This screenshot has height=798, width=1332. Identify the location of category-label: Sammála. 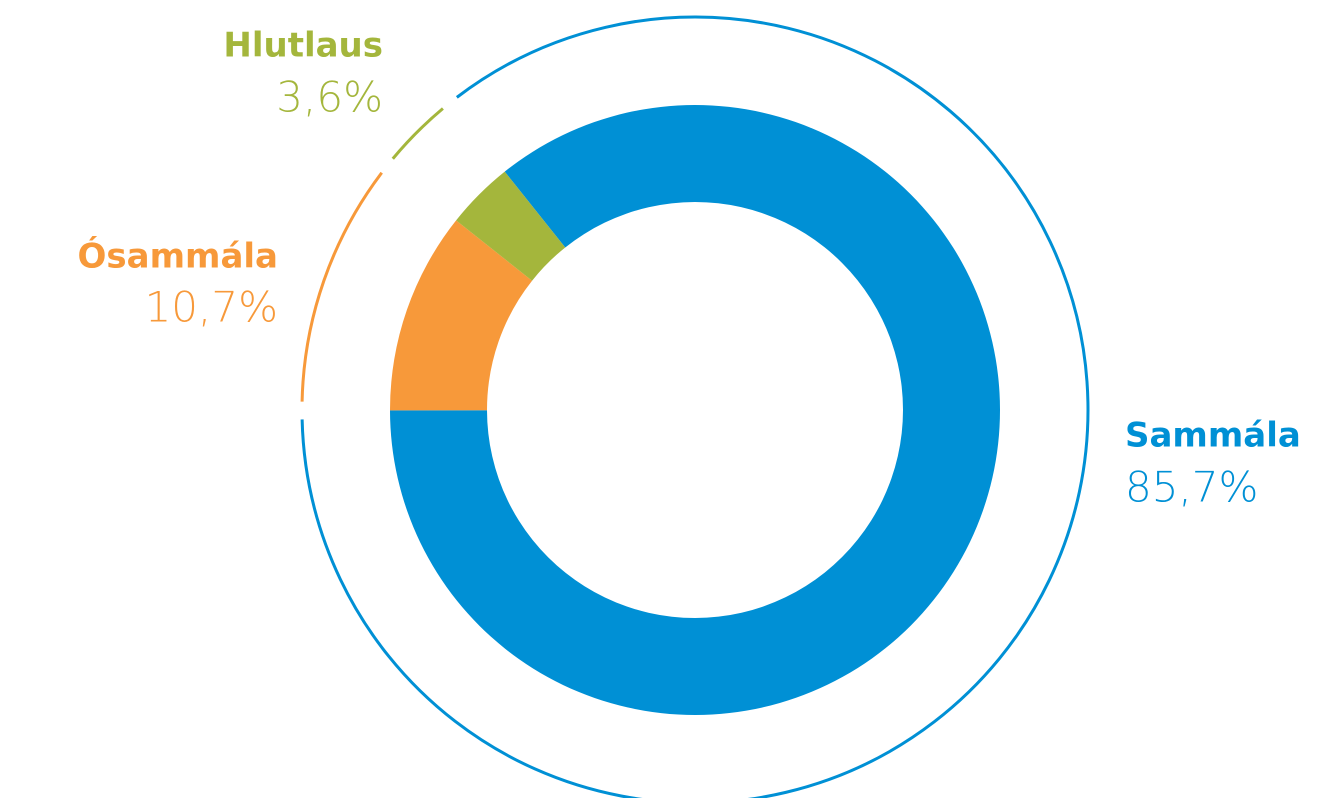
(1213, 436).